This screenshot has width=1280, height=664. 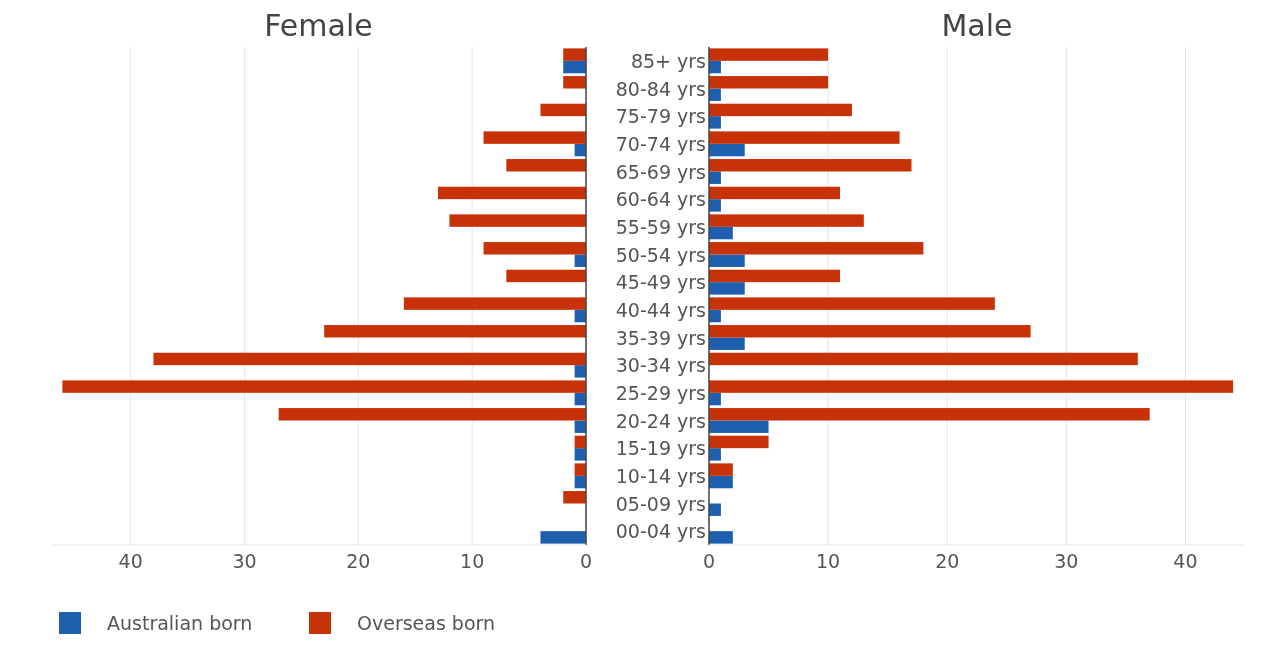 What do you see at coordinates (660, 199) in the screenshot?
I see `y-tick-label: 60-64 yrs` at bounding box center [660, 199].